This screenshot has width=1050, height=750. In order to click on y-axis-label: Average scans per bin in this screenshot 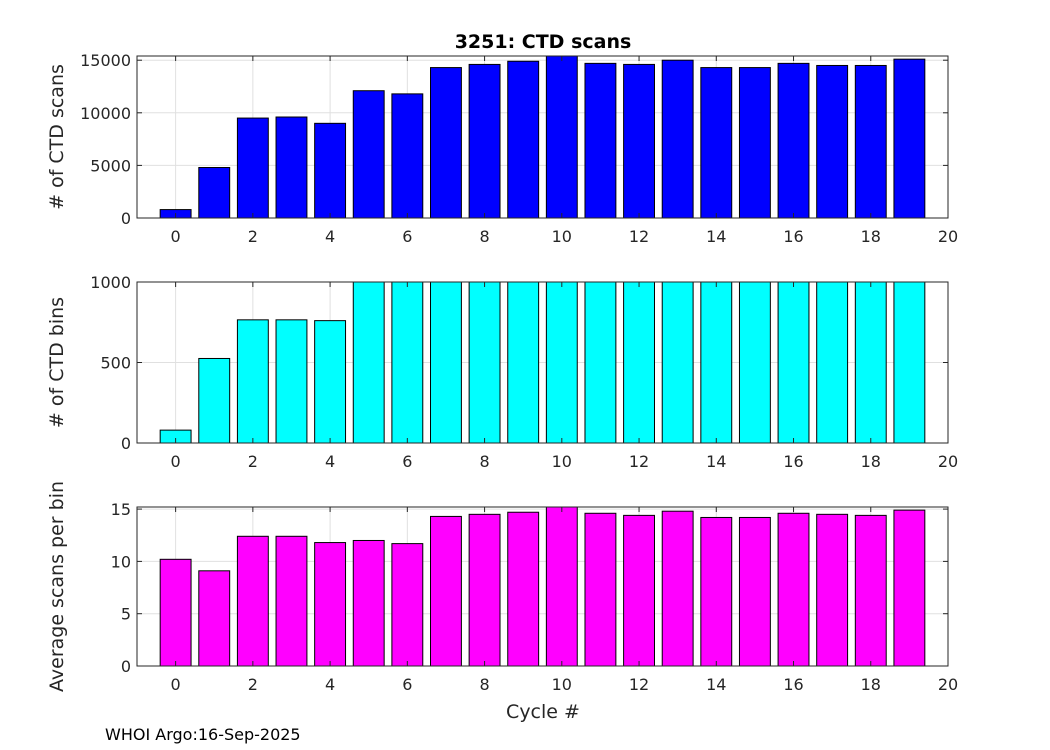, I will do `click(57, 586)`.